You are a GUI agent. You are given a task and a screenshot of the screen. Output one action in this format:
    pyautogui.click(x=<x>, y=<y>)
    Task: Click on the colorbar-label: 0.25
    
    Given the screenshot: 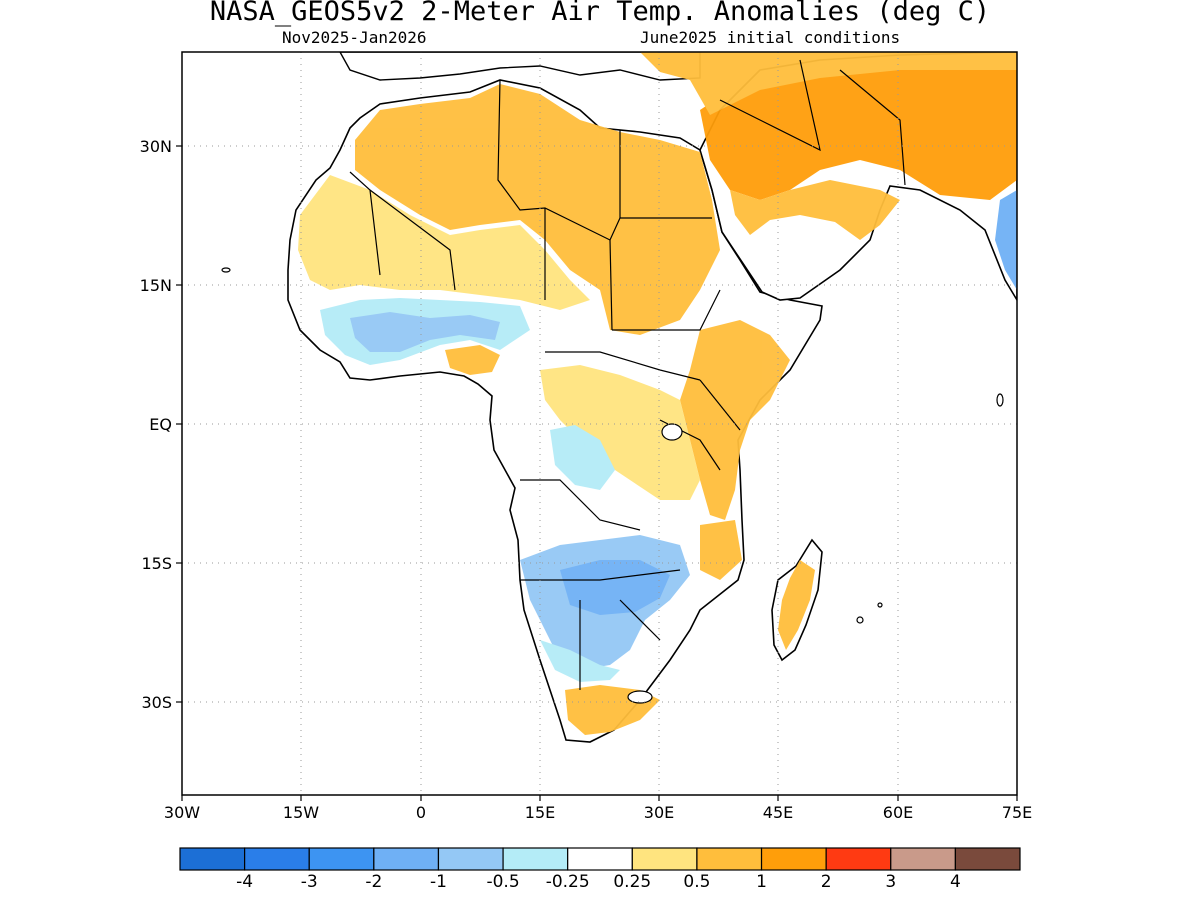 What is the action you would take?
    pyautogui.click(x=632, y=882)
    